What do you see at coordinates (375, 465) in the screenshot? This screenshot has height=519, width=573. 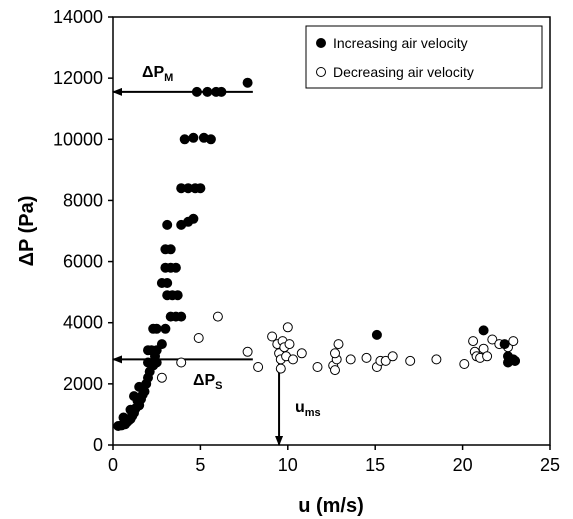 I see `x-tick-label: 15` at bounding box center [375, 465].